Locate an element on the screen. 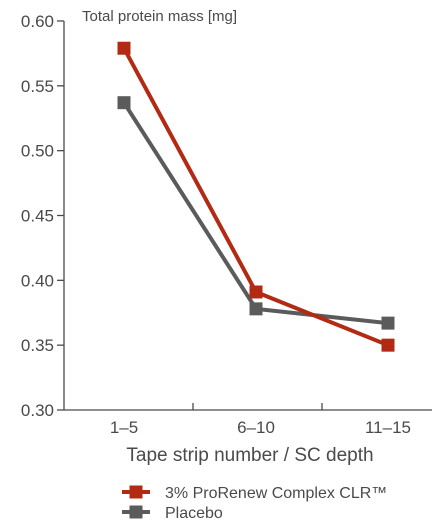 Image resolution: width=446 pixels, height=528 pixels. y-tick-label: 0.35 is located at coordinates (37, 345).